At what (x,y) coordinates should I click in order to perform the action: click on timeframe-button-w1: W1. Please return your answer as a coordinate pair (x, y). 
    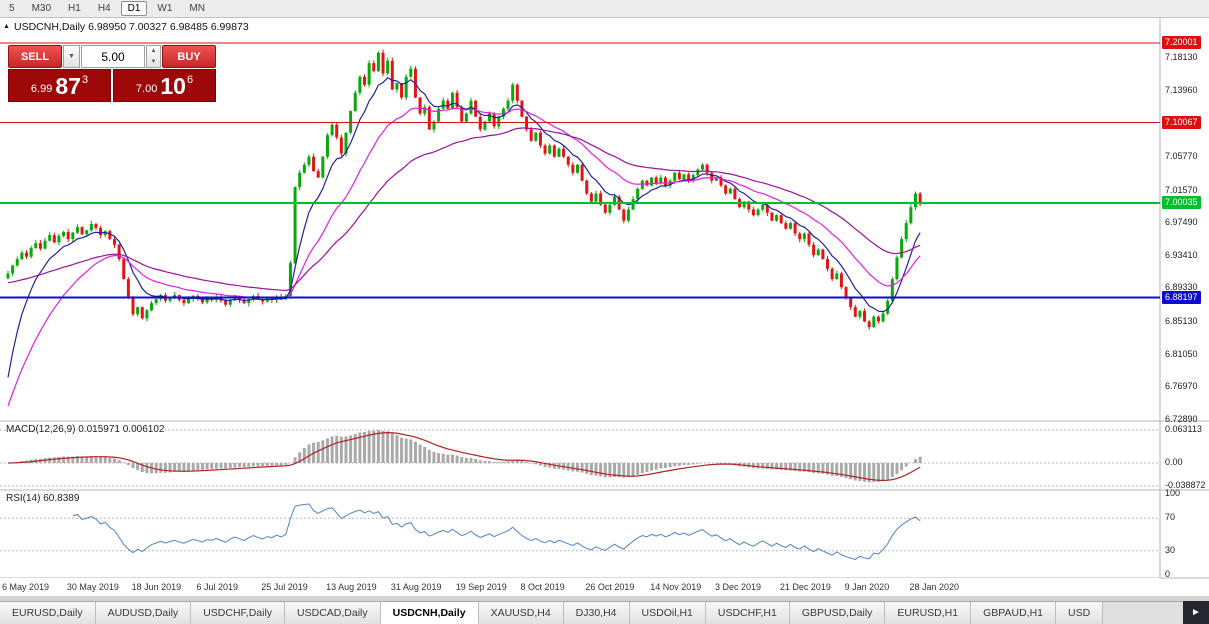
    Looking at the image, I should click on (165, 8).